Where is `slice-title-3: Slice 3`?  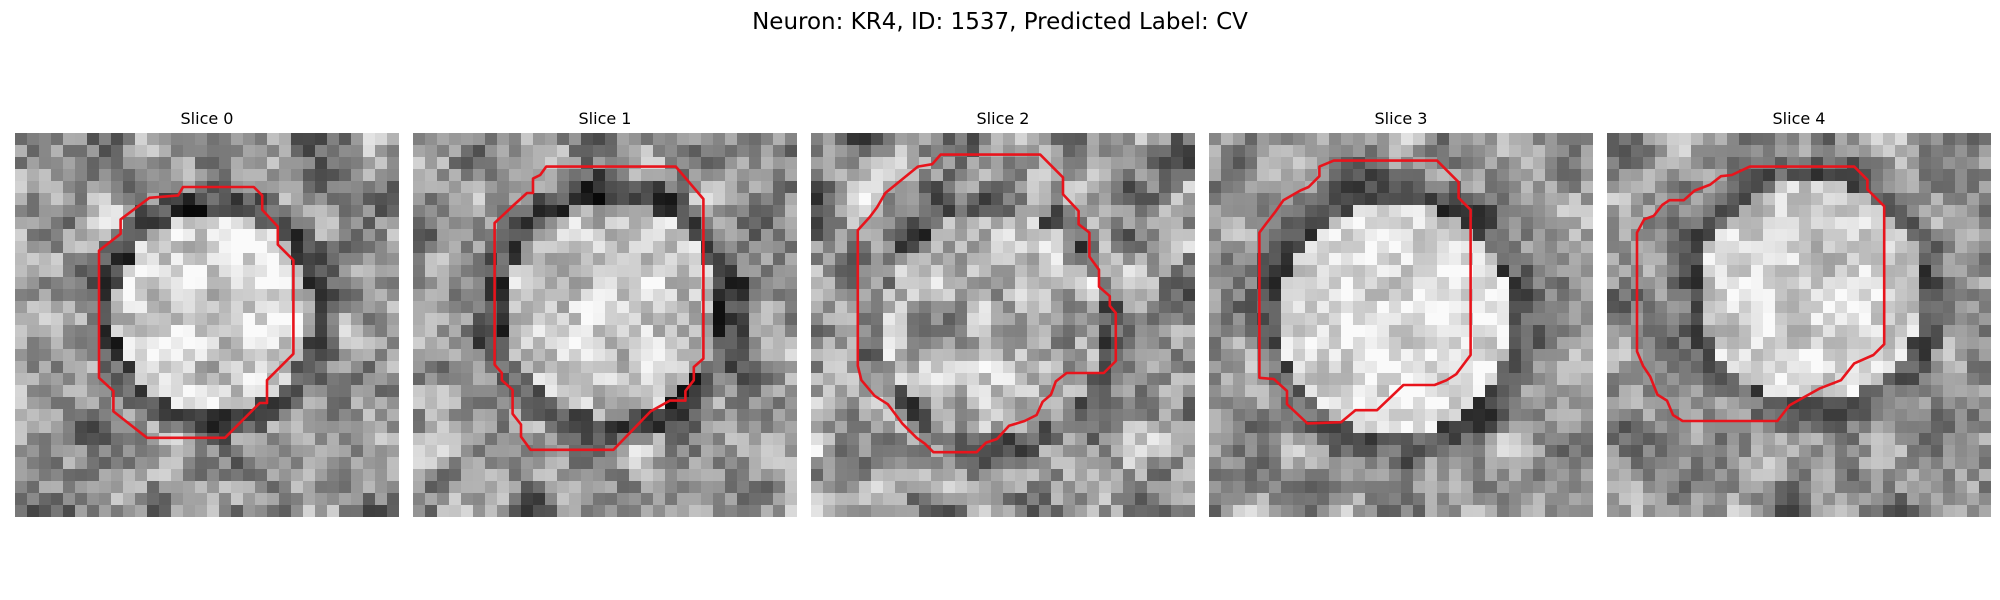 slice-title-3: Slice 3 is located at coordinates (1401, 118).